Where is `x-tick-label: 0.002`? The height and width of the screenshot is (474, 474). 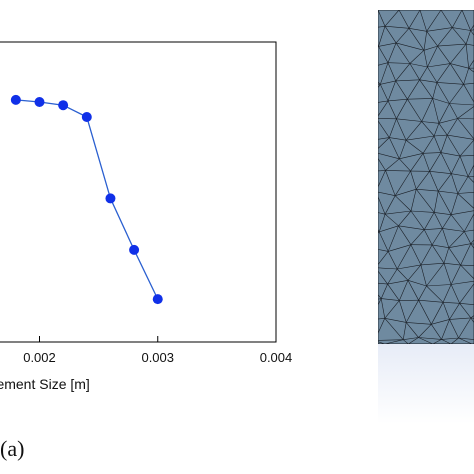 x-tick-label: 0.002 is located at coordinates (39, 357).